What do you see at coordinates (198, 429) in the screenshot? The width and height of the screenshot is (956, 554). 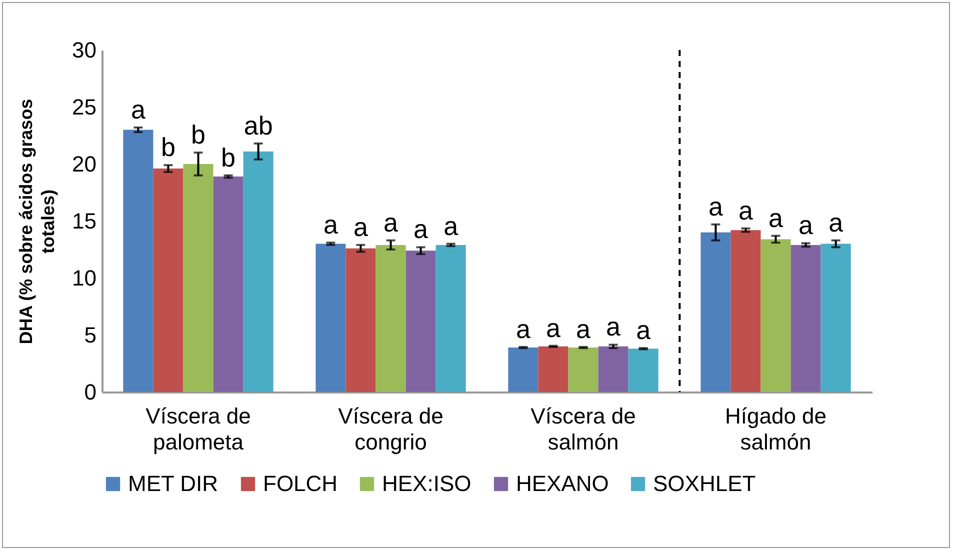 I see `x-tick-label: Víscera de palometa` at bounding box center [198, 429].